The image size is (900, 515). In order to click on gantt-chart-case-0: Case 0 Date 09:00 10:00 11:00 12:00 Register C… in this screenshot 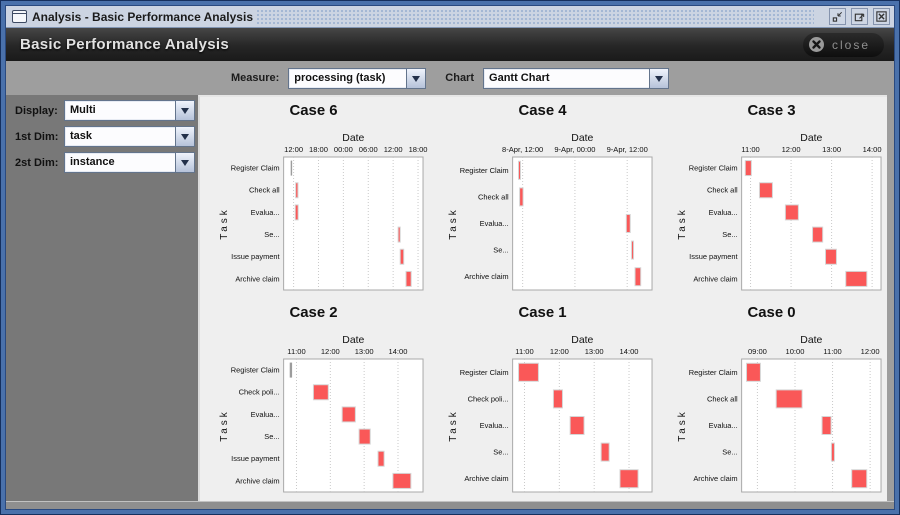, I will do `click(772, 400)`.